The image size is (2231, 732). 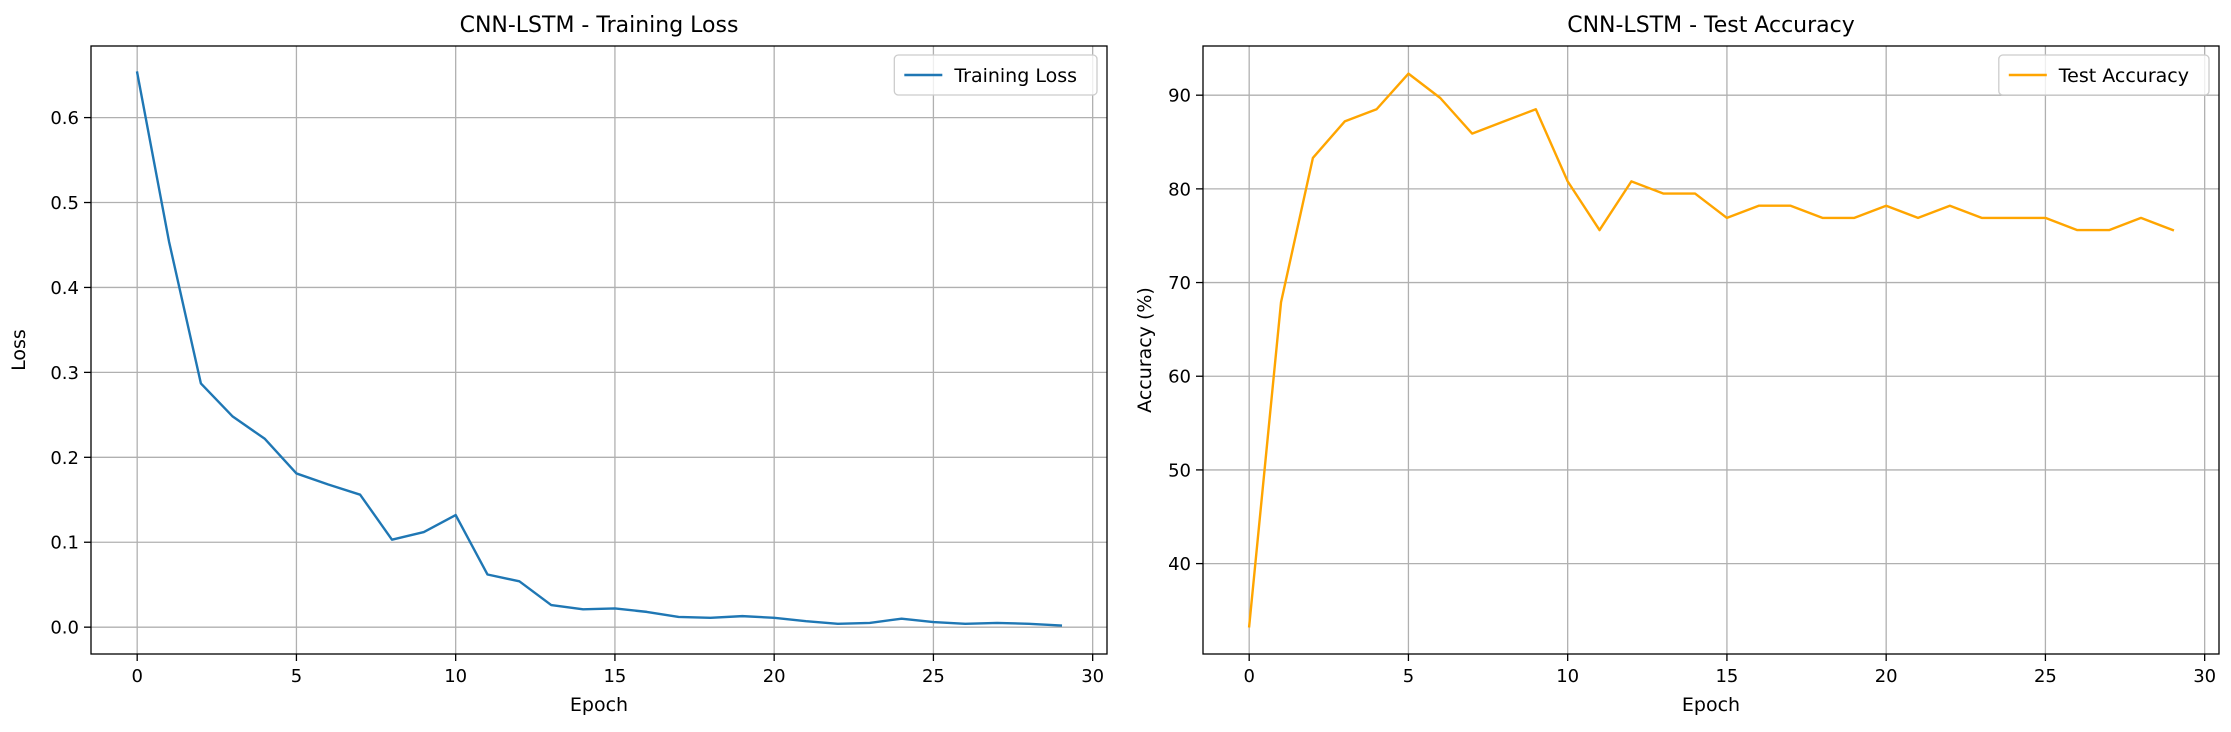 I want to click on y-tick-label: 0.5, so click(x=64, y=203).